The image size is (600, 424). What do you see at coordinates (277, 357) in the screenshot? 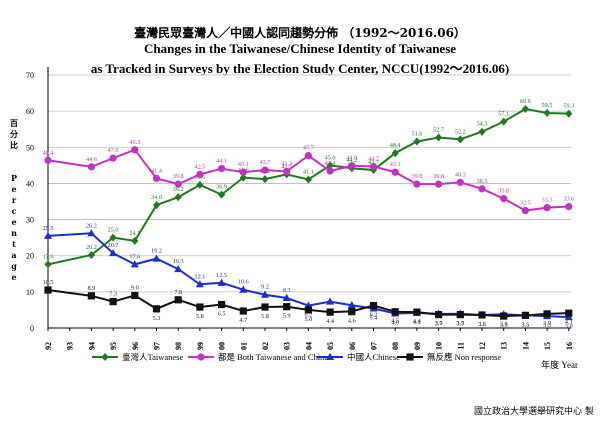
I see `legend-label: 都是 Both Taiwanese and Chinese` at bounding box center [277, 357].